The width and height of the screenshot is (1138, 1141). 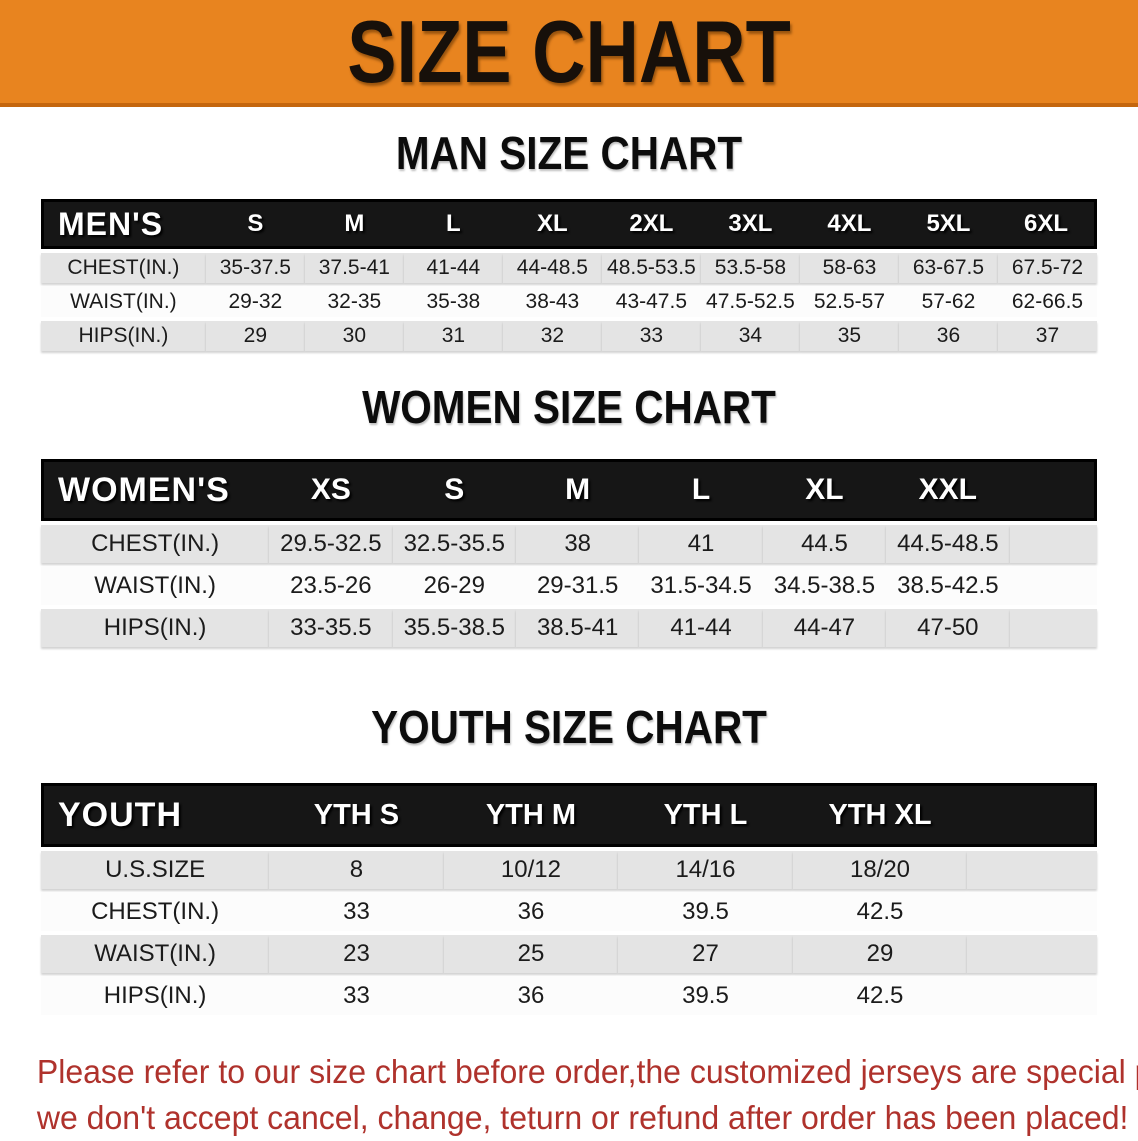 What do you see at coordinates (849, 336) in the screenshot?
I see `measurement-value: 35` at bounding box center [849, 336].